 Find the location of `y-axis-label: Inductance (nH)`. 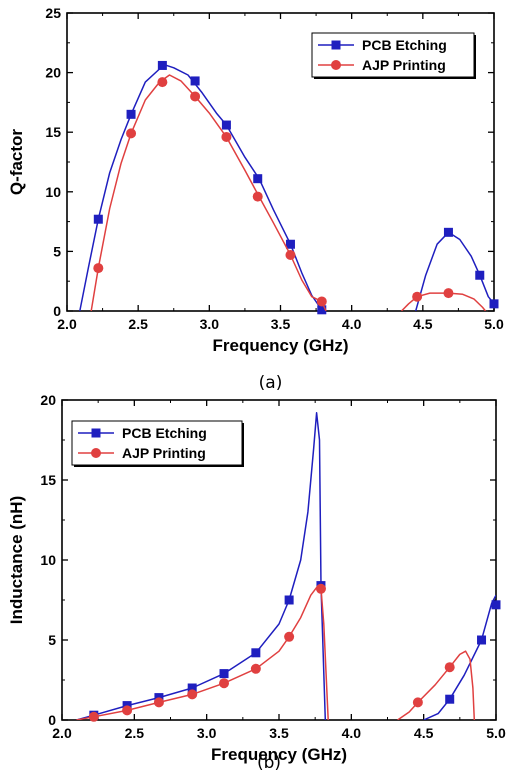

y-axis-label: Inductance (nH) is located at coordinates (16, 560).